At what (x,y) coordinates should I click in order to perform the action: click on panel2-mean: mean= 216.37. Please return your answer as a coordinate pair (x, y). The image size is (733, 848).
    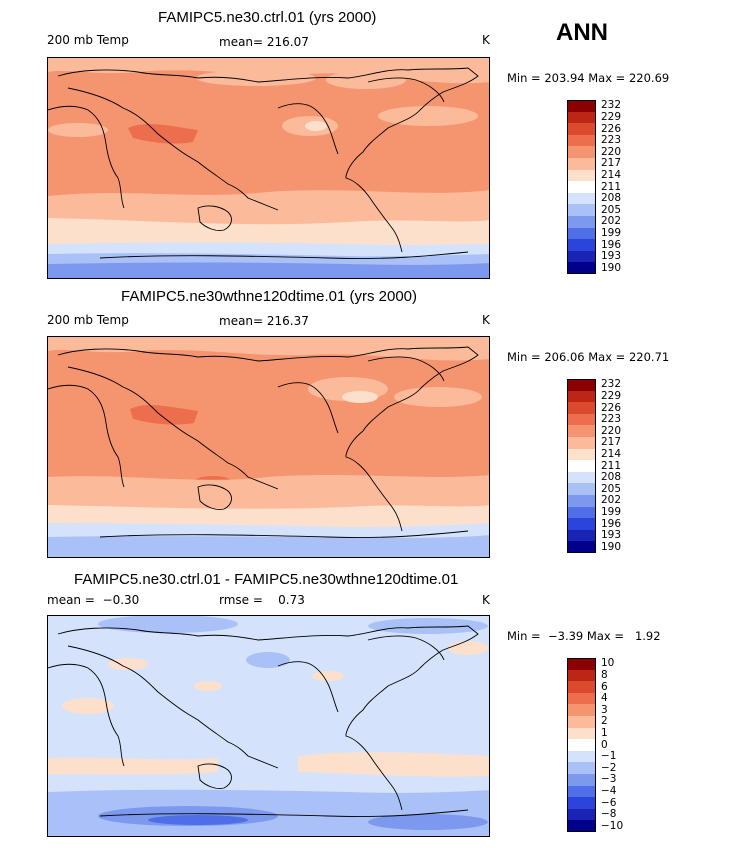
    Looking at the image, I should click on (264, 321).